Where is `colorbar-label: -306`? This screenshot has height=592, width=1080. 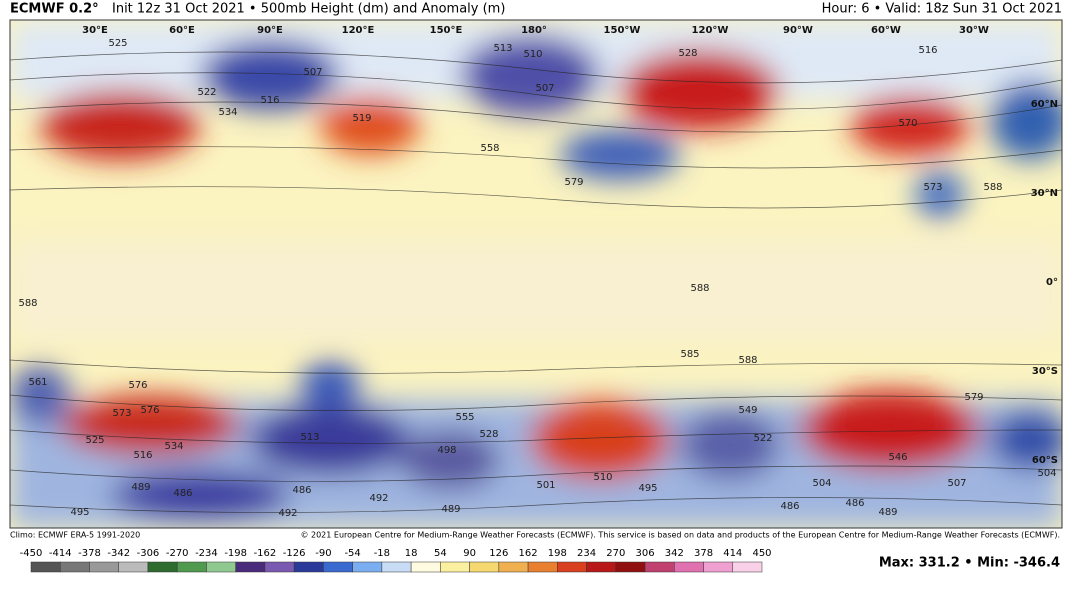 colorbar-label: -306 is located at coordinates (148, 553).